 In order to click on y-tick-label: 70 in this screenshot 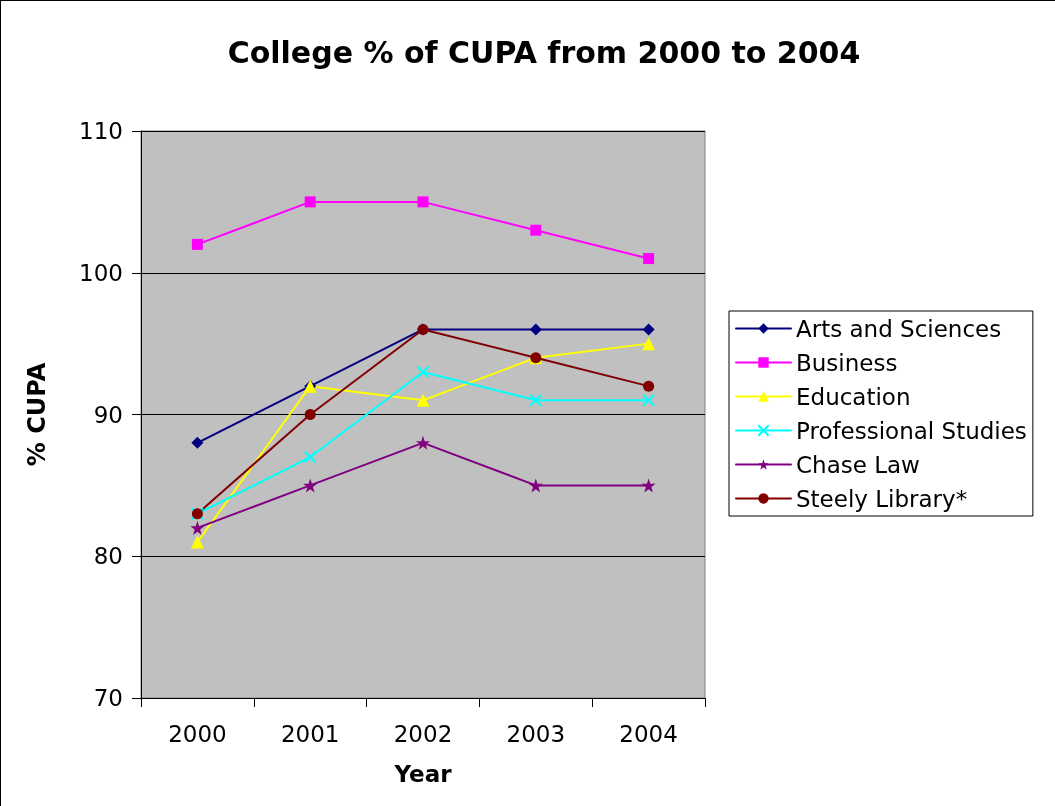, I will do `click(108, 698)`.